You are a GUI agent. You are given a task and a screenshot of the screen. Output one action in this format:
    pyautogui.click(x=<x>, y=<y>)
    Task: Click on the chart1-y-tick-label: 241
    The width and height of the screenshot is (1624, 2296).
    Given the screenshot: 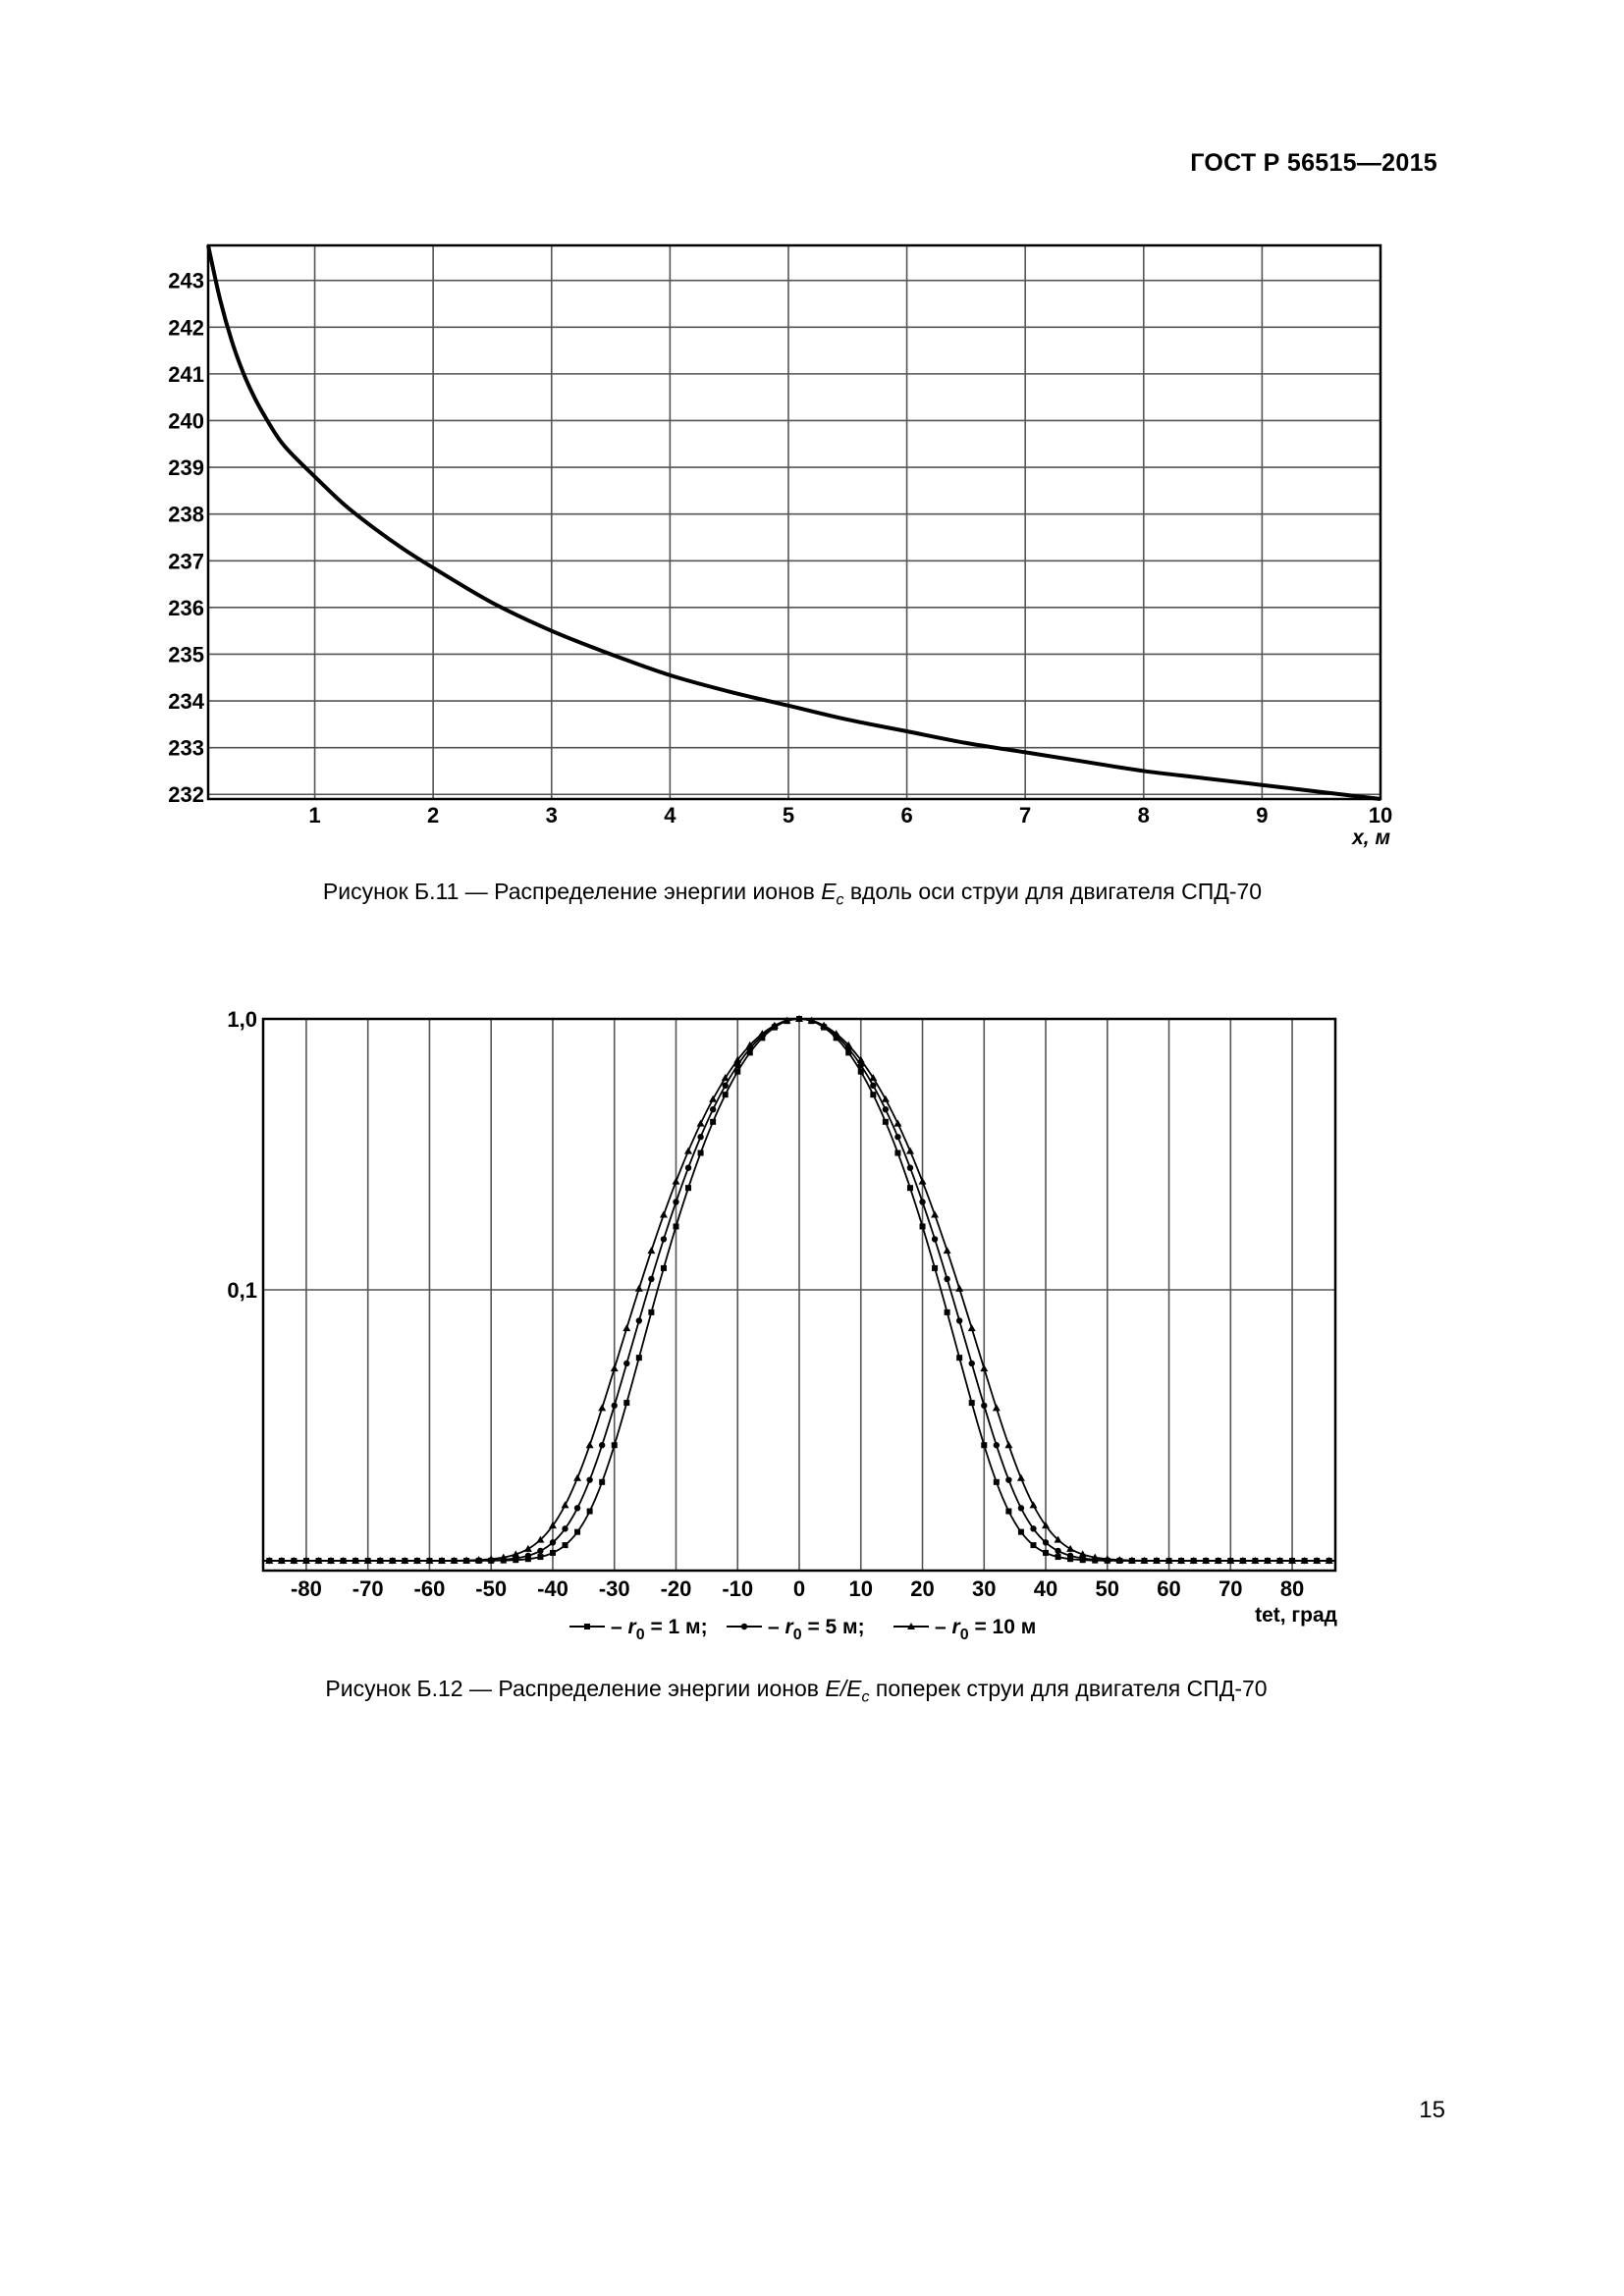 What is the action you would take?
    pyautogui.click(x=186, y=374)
    